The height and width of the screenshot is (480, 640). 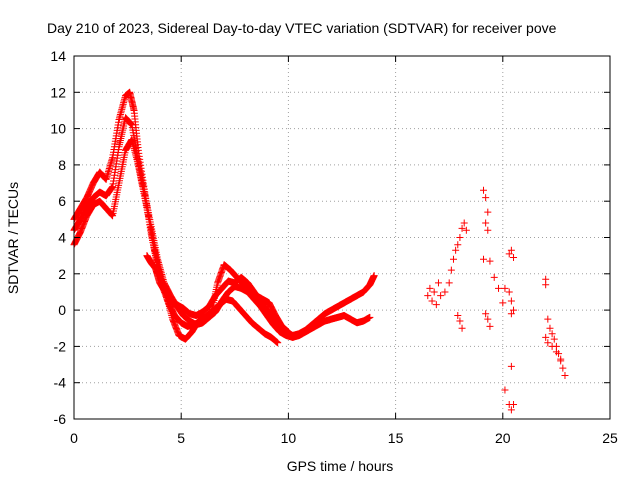 What do you see at coordinates (610, 438) in the screenshot?
I see `x-tick-label: 25` at bounding box center [610, 438].